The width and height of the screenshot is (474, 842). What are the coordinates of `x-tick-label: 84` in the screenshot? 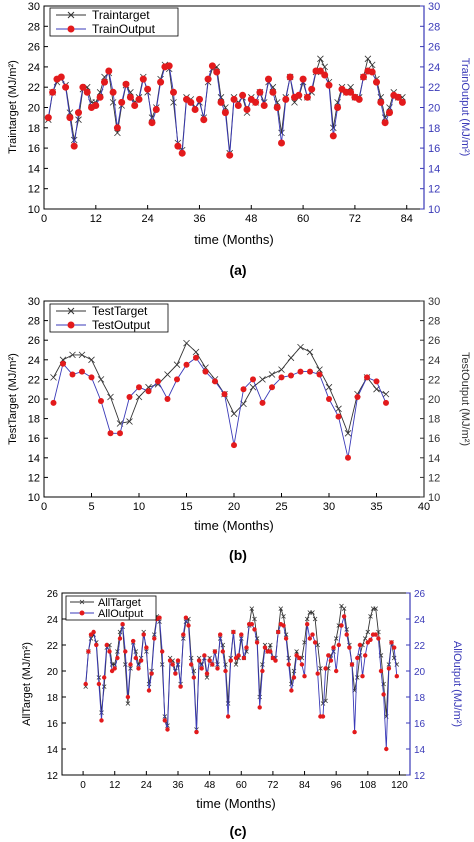 It's located at (305, 785).